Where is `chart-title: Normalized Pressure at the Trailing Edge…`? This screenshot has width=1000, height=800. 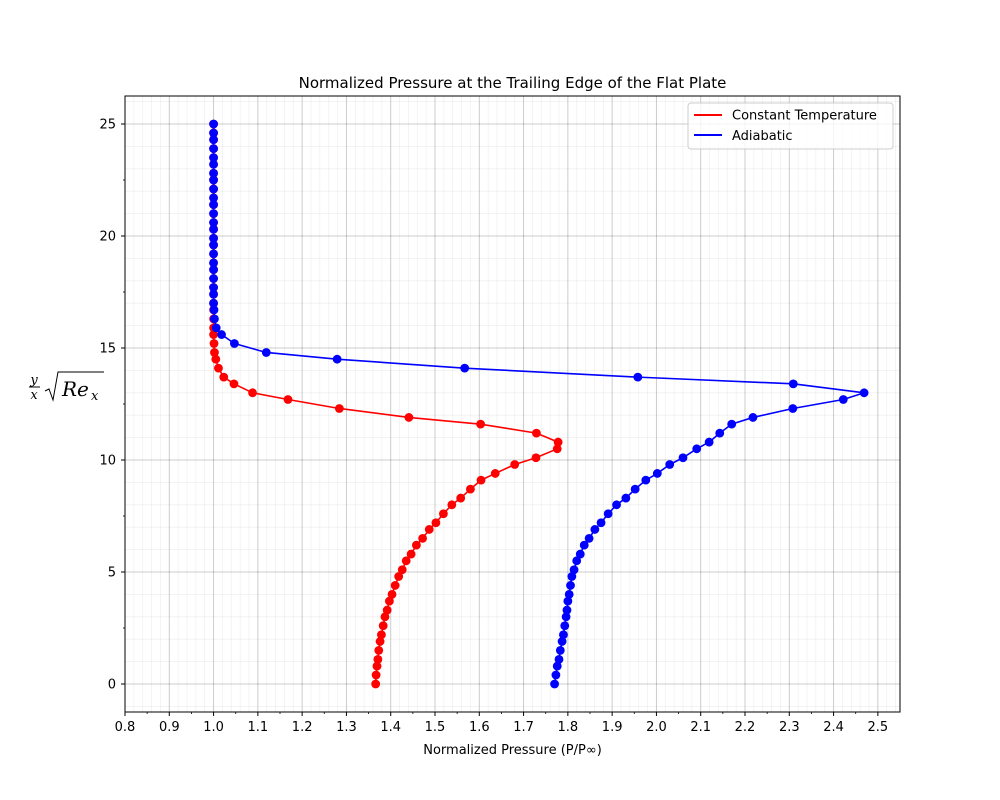
chart-title: Normalized Pressure at the Trailing Edge… is located at coordinates (513, 83).